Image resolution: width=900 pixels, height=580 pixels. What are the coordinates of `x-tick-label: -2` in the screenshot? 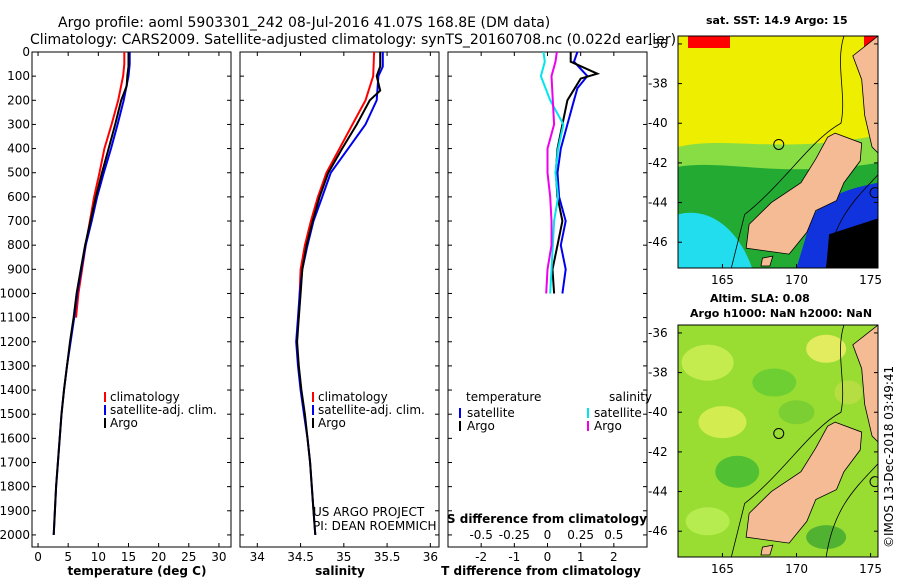 It's located at (481, 557).